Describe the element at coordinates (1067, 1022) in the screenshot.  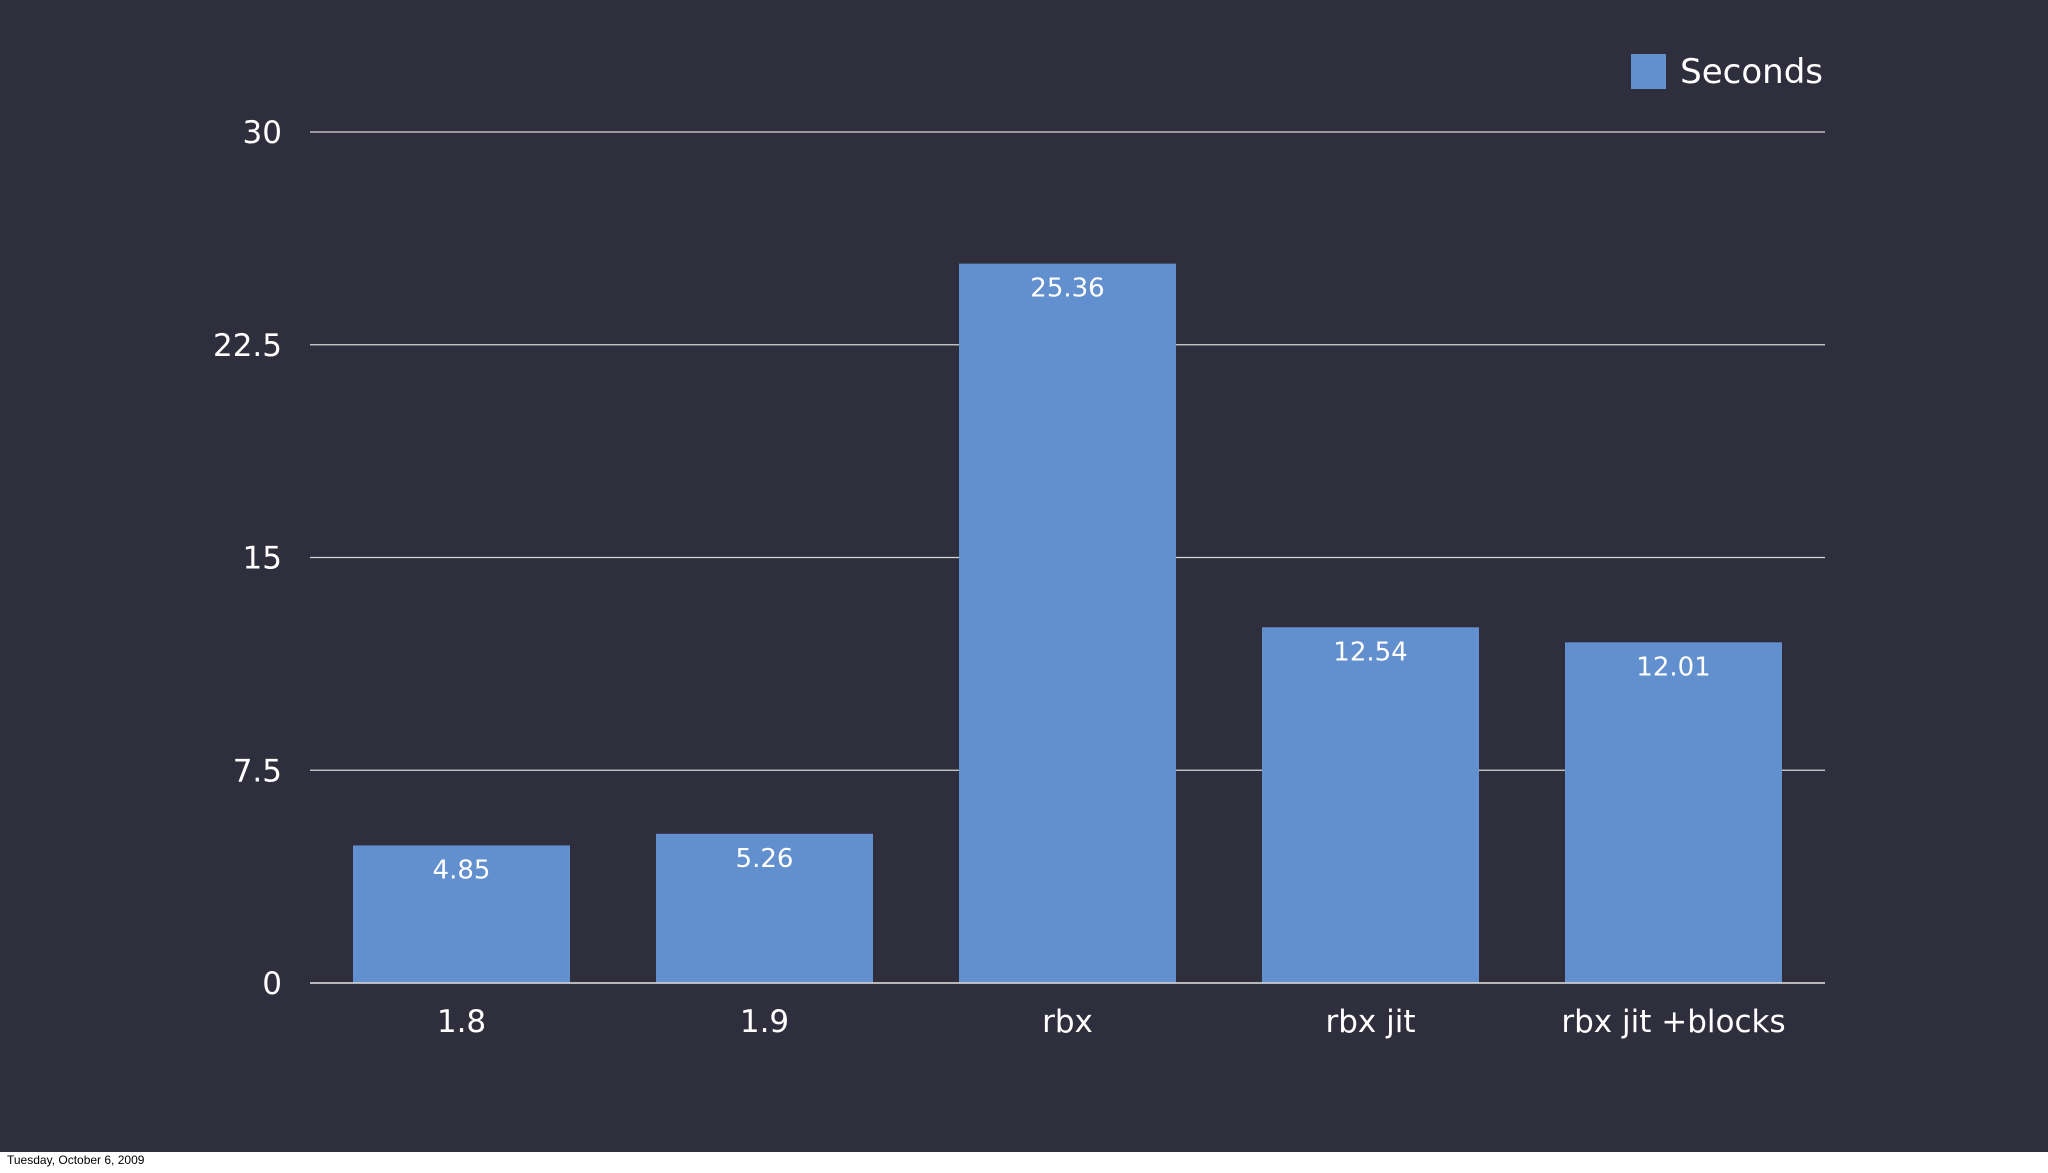
I see `x-category-label: rbx` at that location.